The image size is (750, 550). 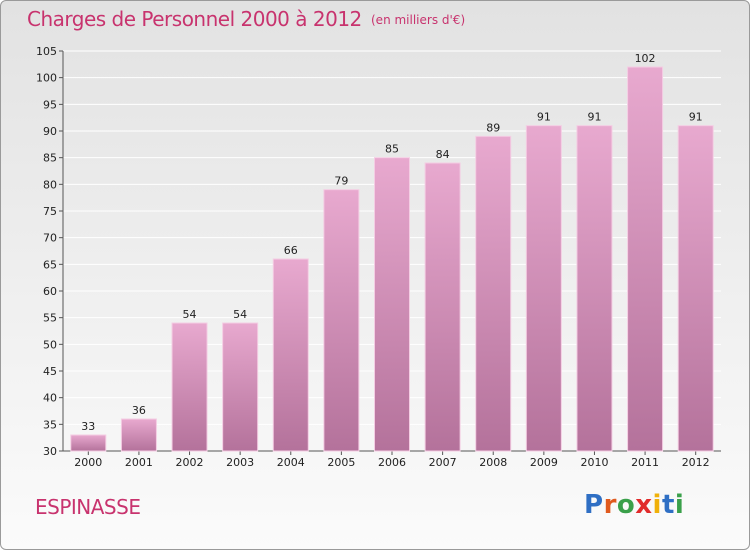 I want to click on proxiti-logo: Proxiti, so click(x=634, y=505).